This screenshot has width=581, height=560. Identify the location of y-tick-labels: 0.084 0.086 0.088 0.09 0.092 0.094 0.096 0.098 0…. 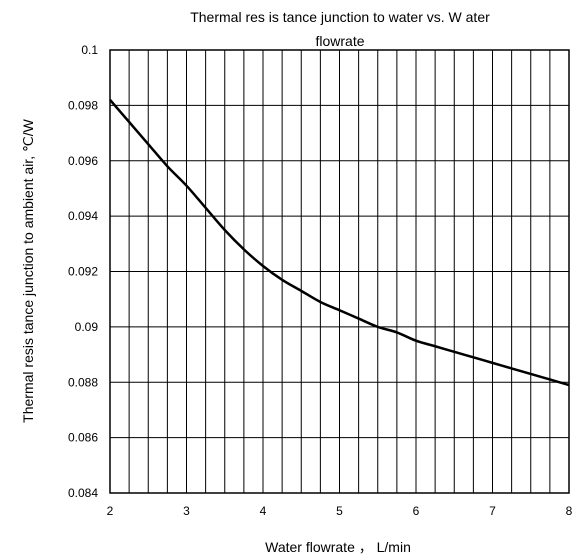
(83, 271).